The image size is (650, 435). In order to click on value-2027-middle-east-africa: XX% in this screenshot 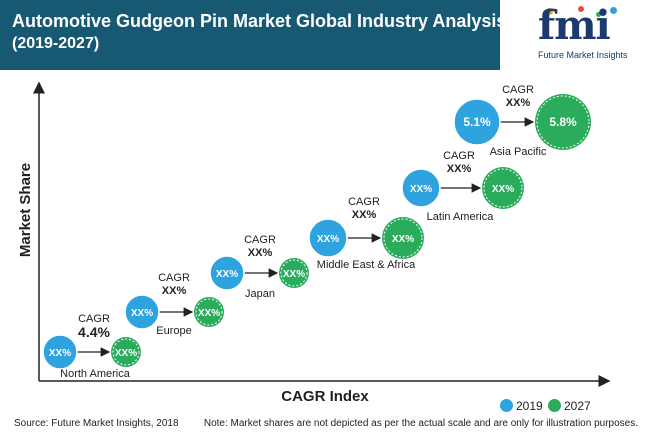, I will do `click(403, 239)`.